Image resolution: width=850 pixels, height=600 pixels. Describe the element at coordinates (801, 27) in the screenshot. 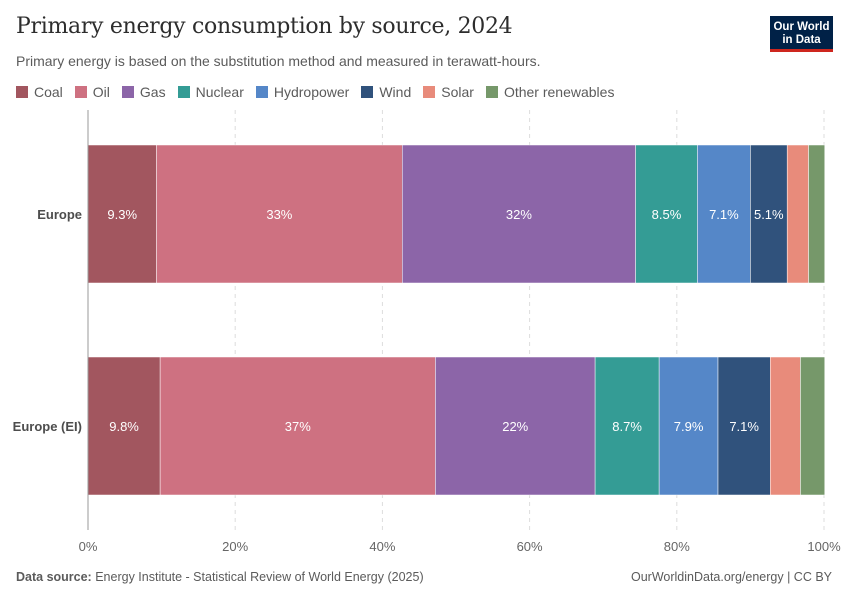

I see `logo-line-1: Our World` at that location.